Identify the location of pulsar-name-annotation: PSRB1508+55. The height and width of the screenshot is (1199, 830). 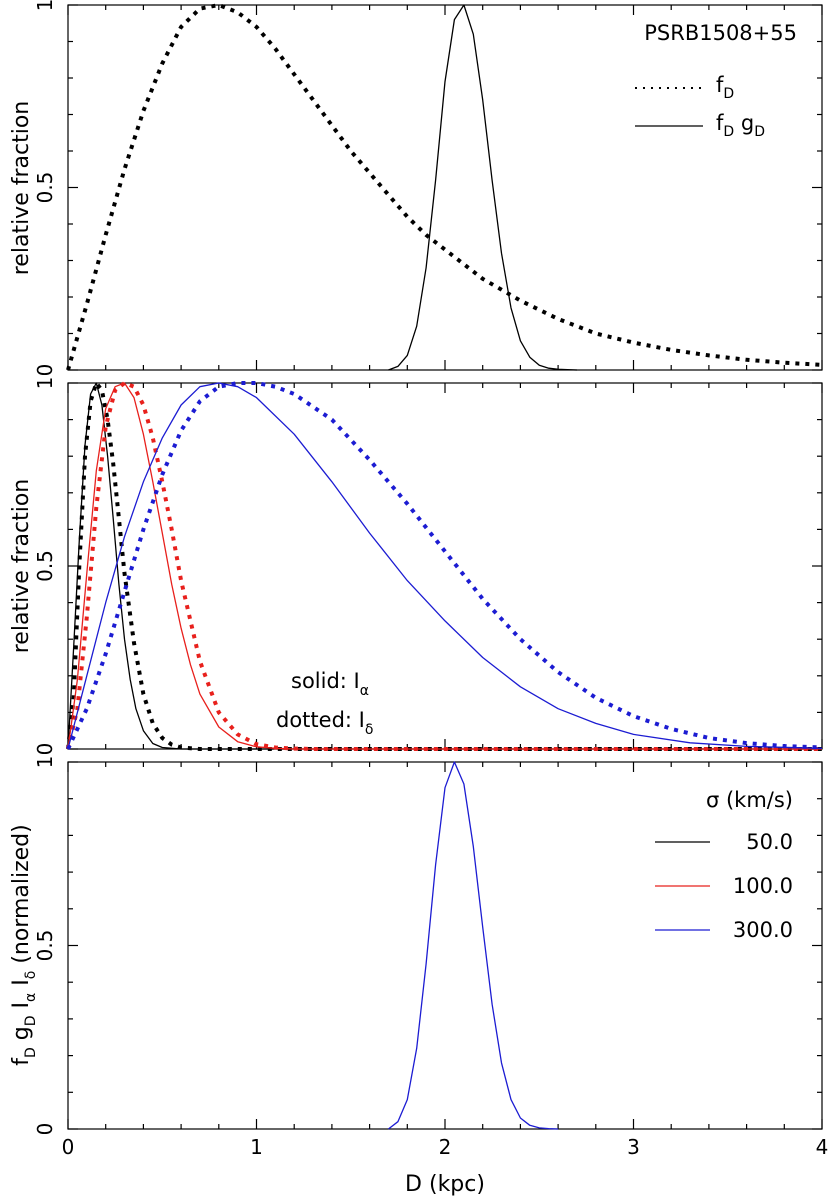
(720, 33).